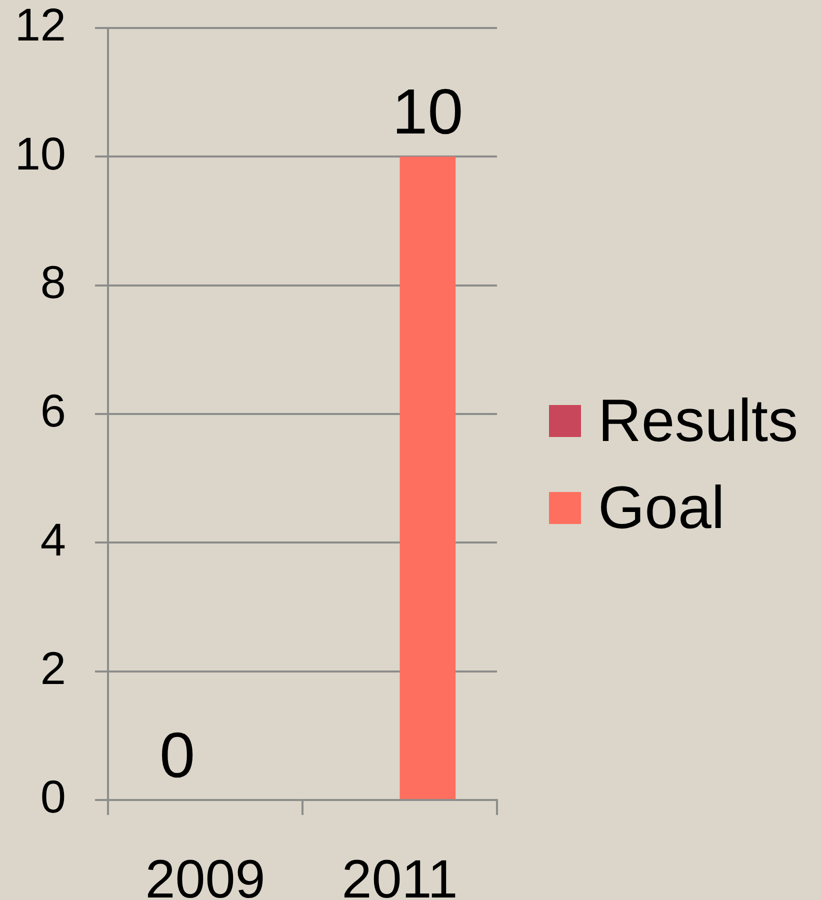 This screenshot has height=900, width=821. What do you see at coordinates (53, 796) in the screenshot?
I see `y-tick-label: 0` at bounding box center [53, 796].